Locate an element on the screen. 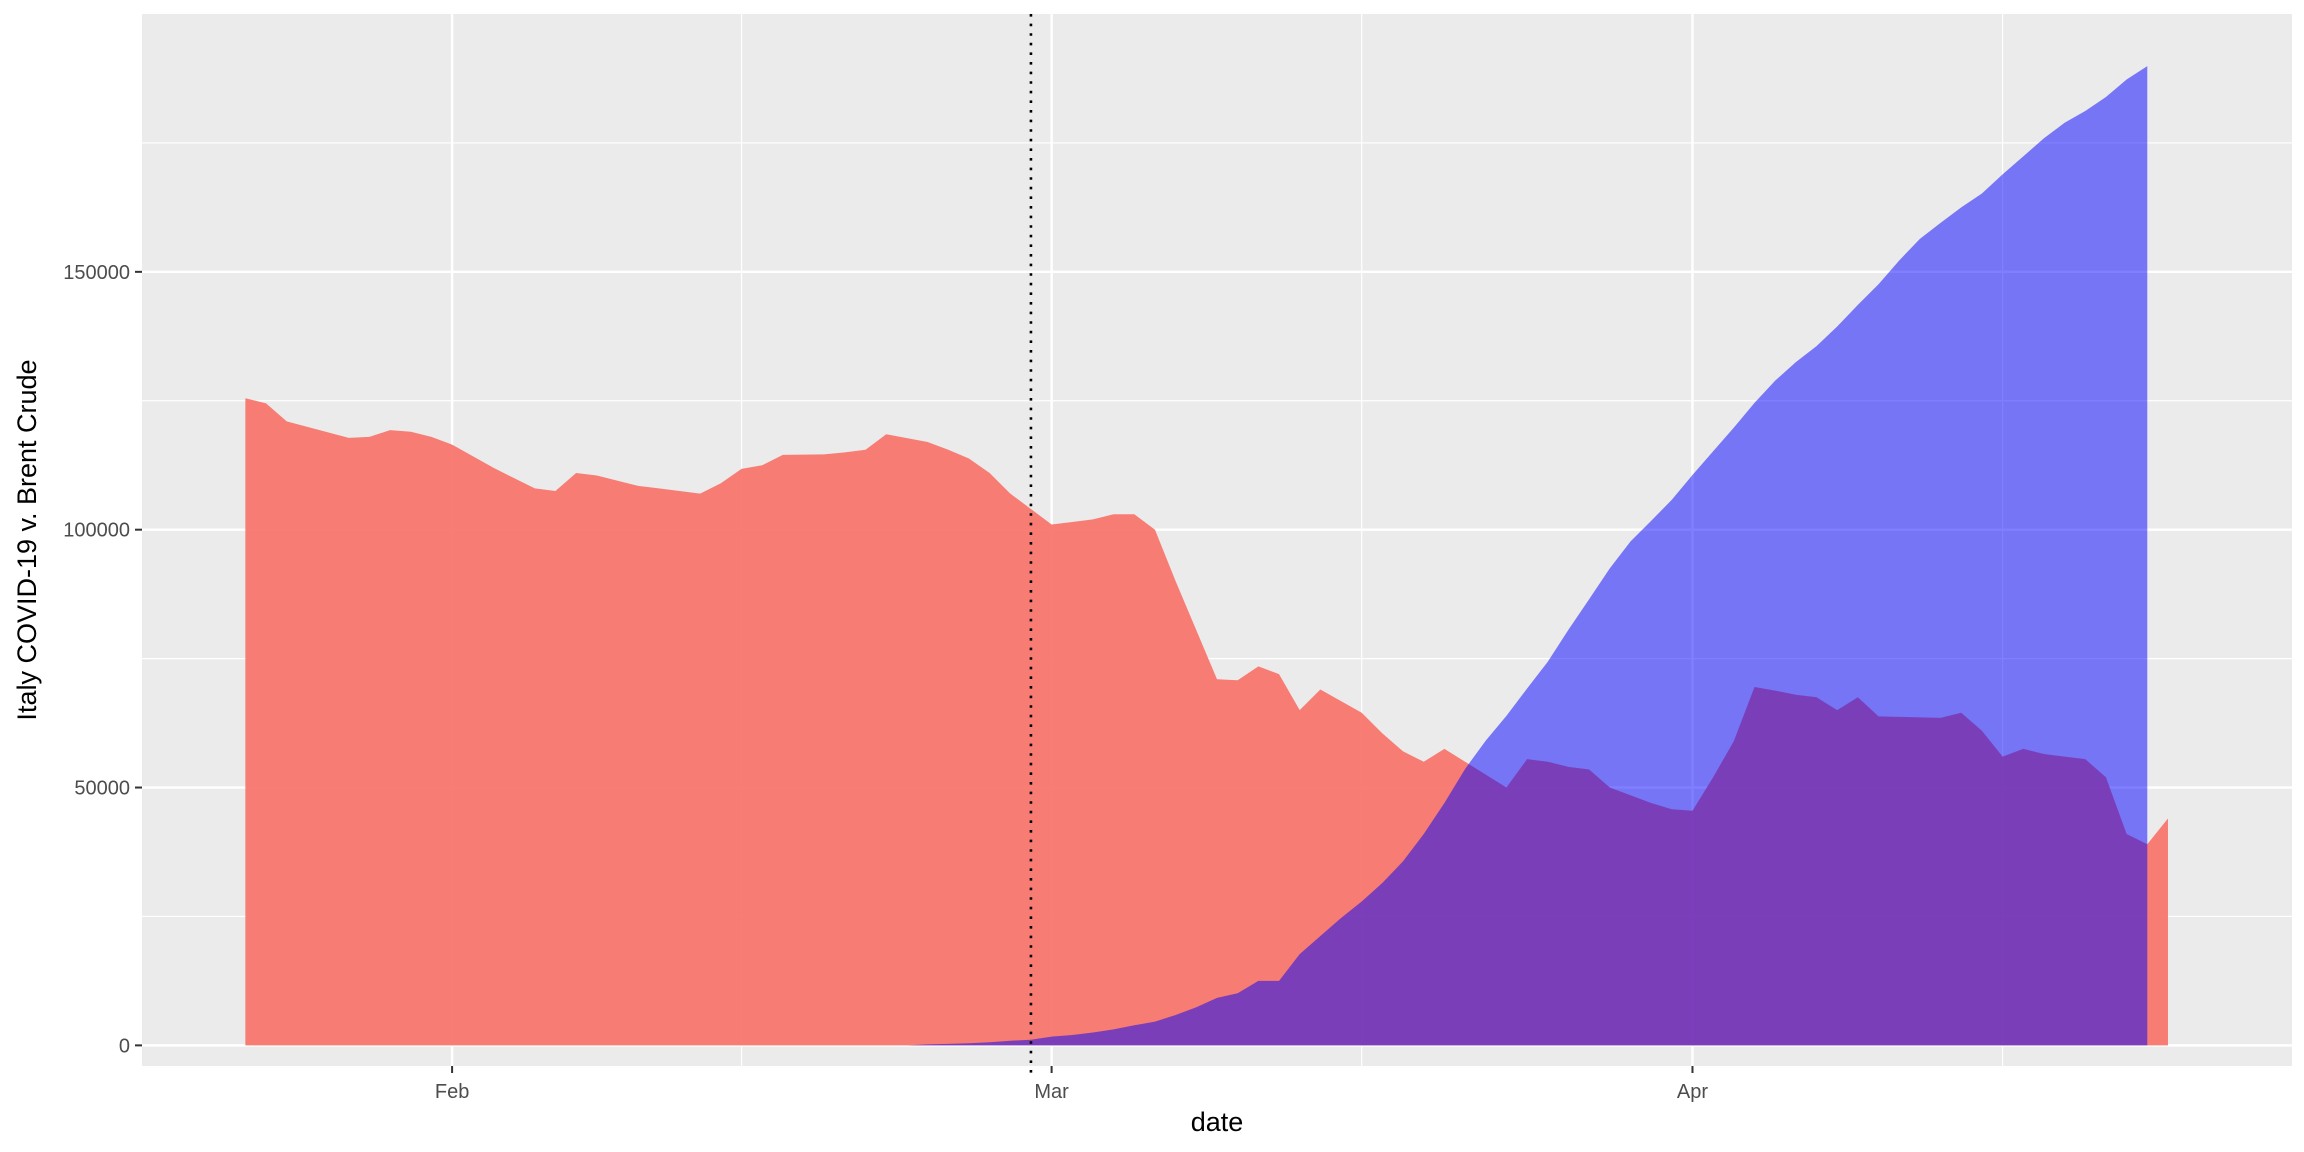 The height and width of the screenshot is (1152, 2304). y-axis-title: Italy COVID-19 v. Brent Crude is located at coordinates (27, 539).